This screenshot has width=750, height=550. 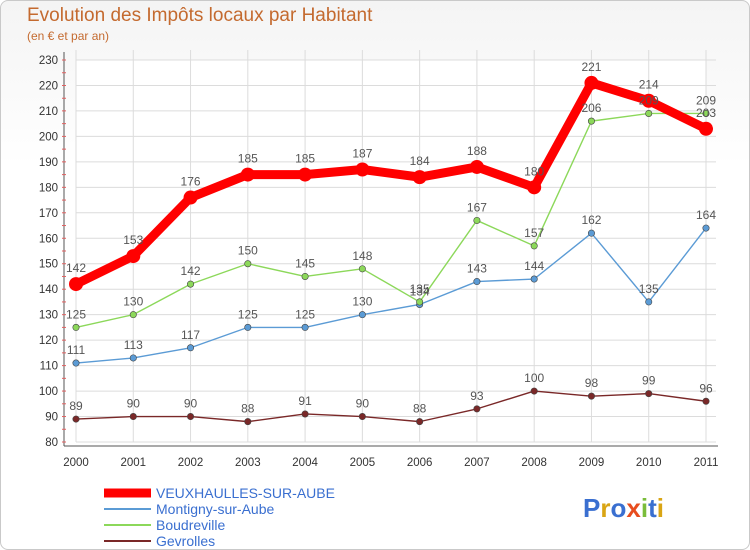 I want to click on data-label: 153, so click(x=133, y=240).